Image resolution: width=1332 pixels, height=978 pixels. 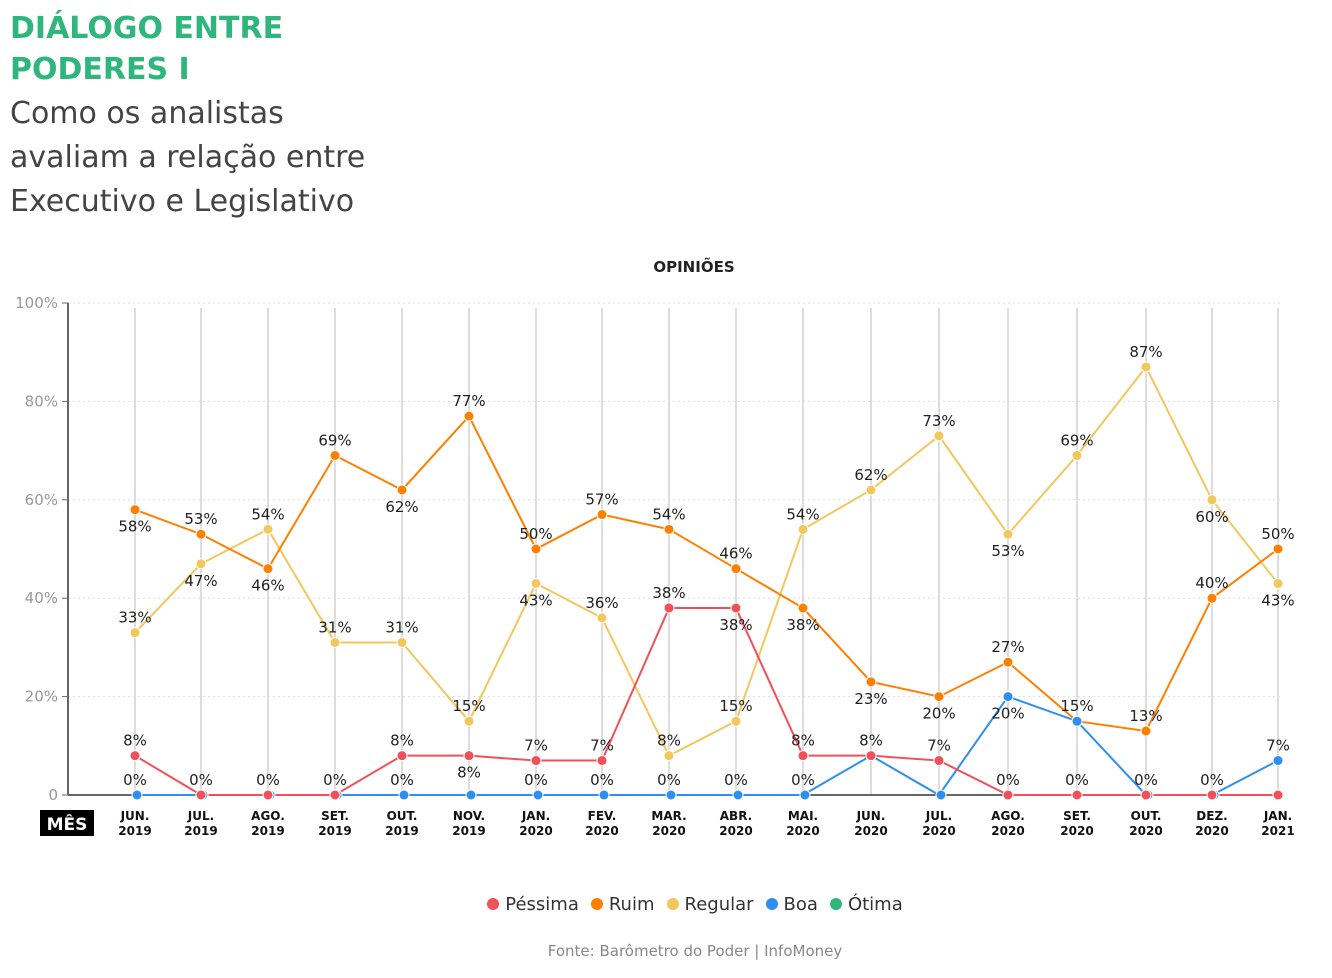 What do you see at coordinates (542, 904) in the screenshot?
I see `legend-label: Péssima` at bounding box center [542, 904].